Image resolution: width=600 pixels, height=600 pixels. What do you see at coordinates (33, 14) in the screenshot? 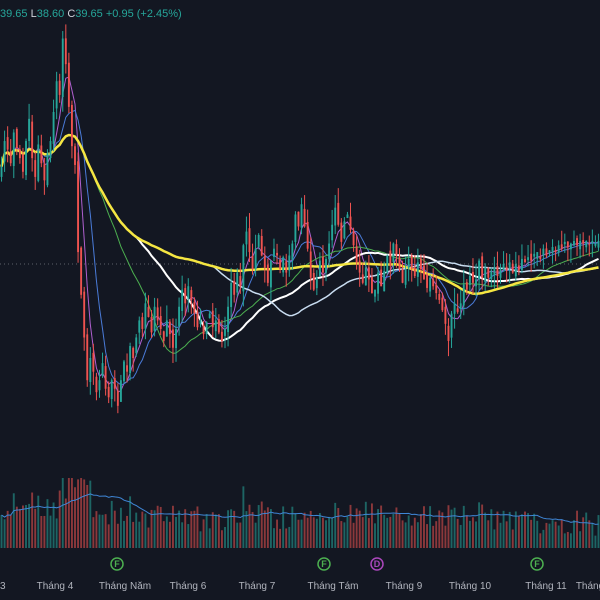
I see `low-label: L` at bounding box center [33, 14].